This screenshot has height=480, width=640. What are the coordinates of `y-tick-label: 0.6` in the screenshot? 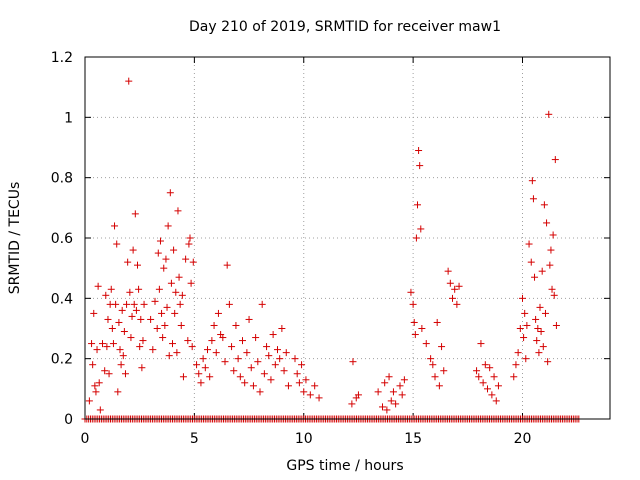 It's located at (62, 239).